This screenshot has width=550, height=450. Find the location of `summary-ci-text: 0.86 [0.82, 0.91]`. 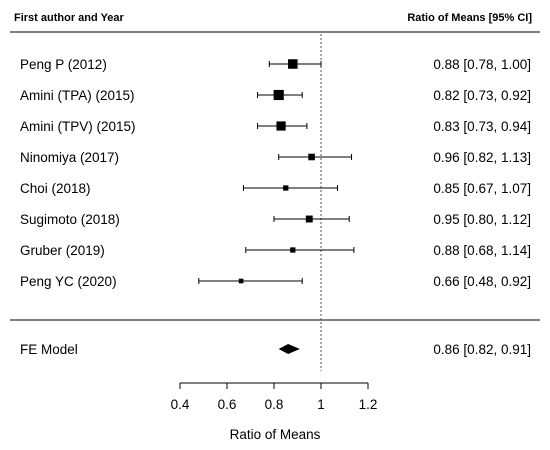

summary-ci-text: 0.86 [0.82, 0.91] is located at coordinates (482, 349).